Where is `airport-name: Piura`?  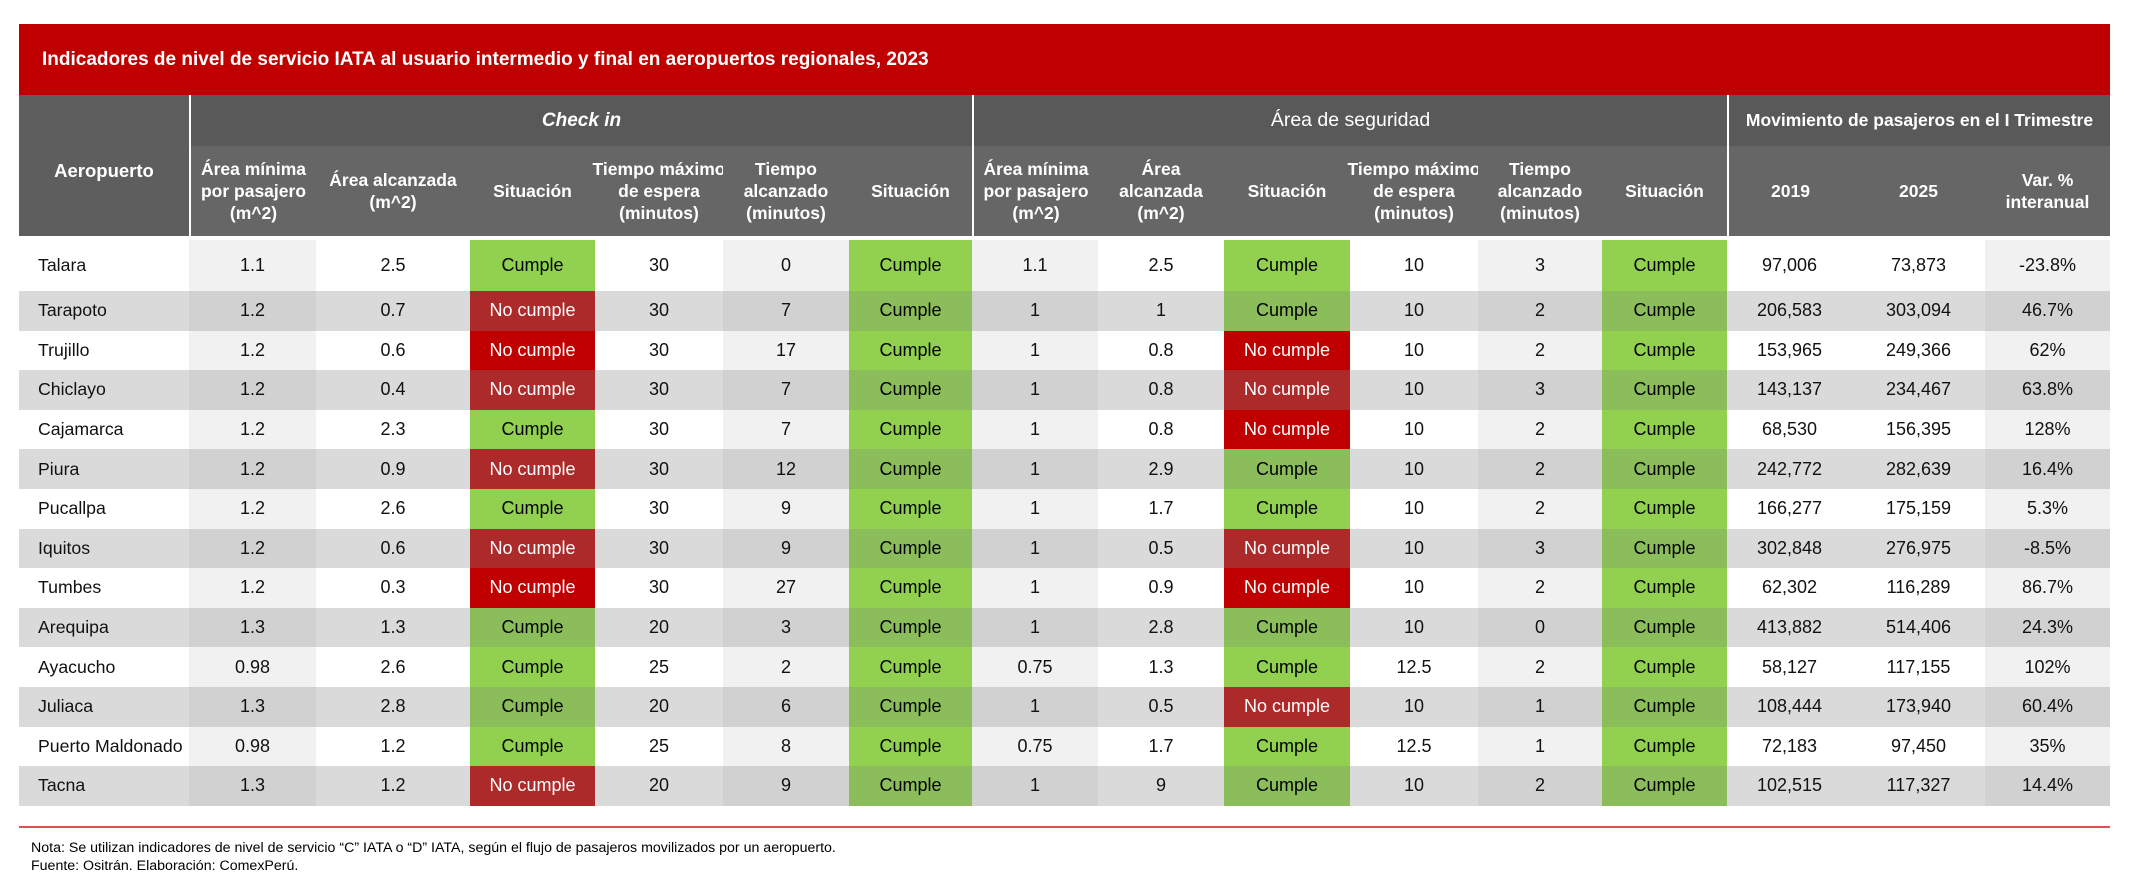
airport-name: Piura is located at coordinates (104, 469).